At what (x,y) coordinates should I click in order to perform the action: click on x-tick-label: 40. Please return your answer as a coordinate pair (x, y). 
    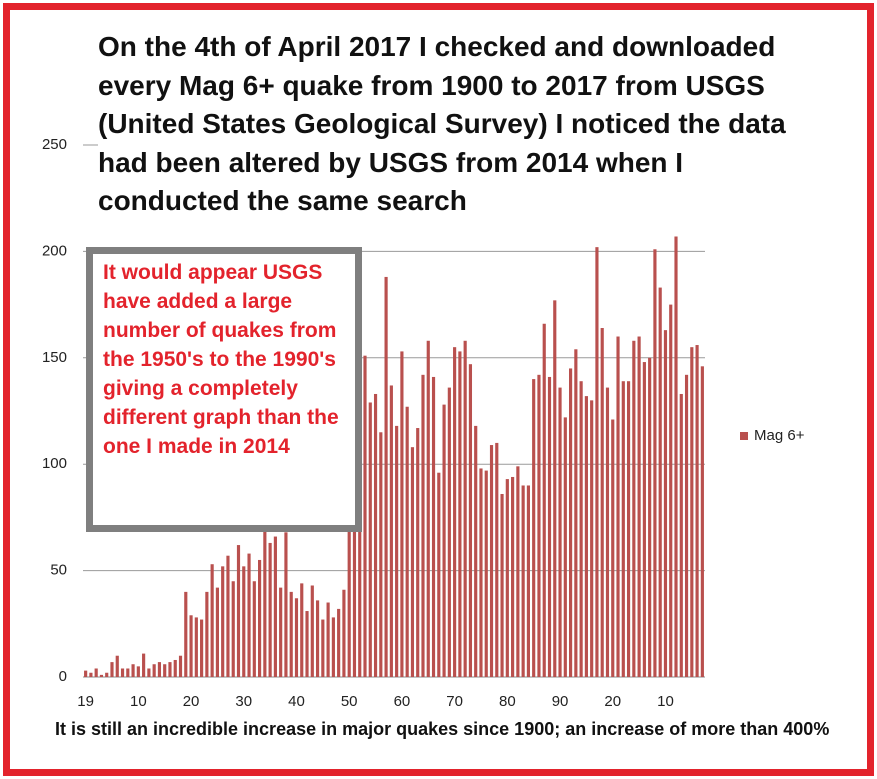
    Looking at the image, I should click on (296, 701).